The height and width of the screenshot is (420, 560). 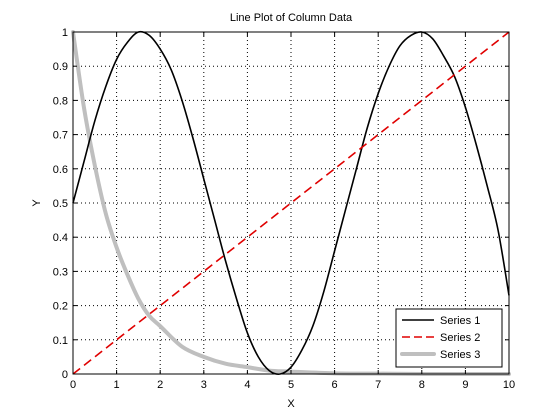 What do you see at coordinates (37, 203) in the screenshot?
I see `y-axis-label: Y` at bounding box center [37, 203].